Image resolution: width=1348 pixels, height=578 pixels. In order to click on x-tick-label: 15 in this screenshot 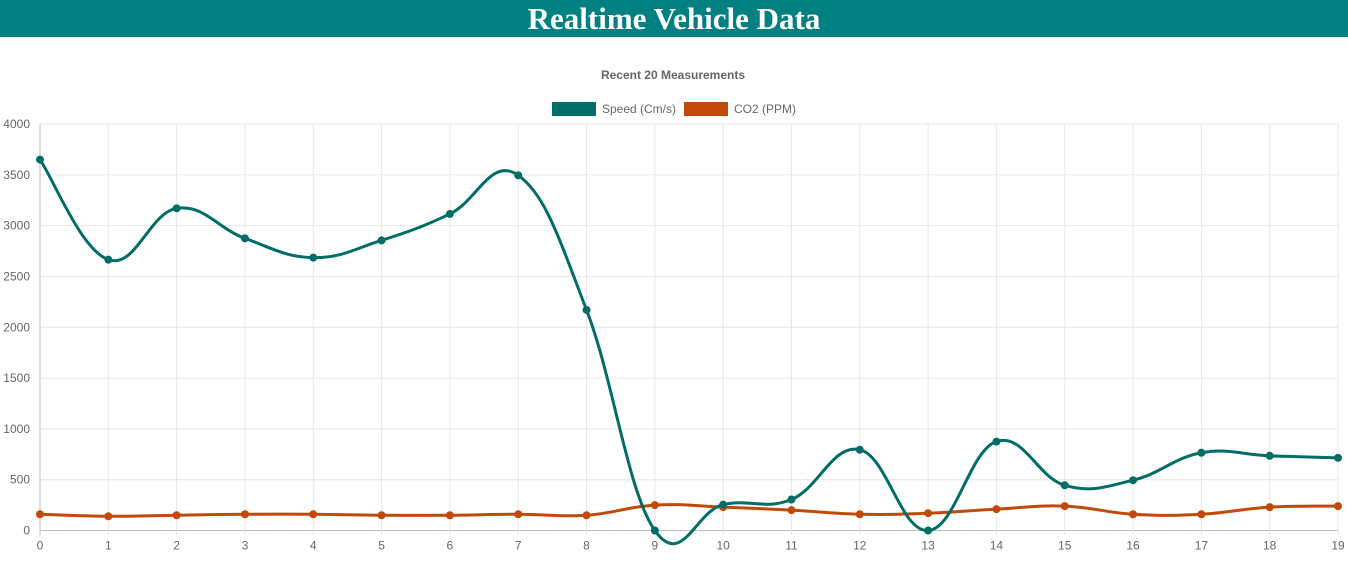, I will do `click(1065, 546)`.